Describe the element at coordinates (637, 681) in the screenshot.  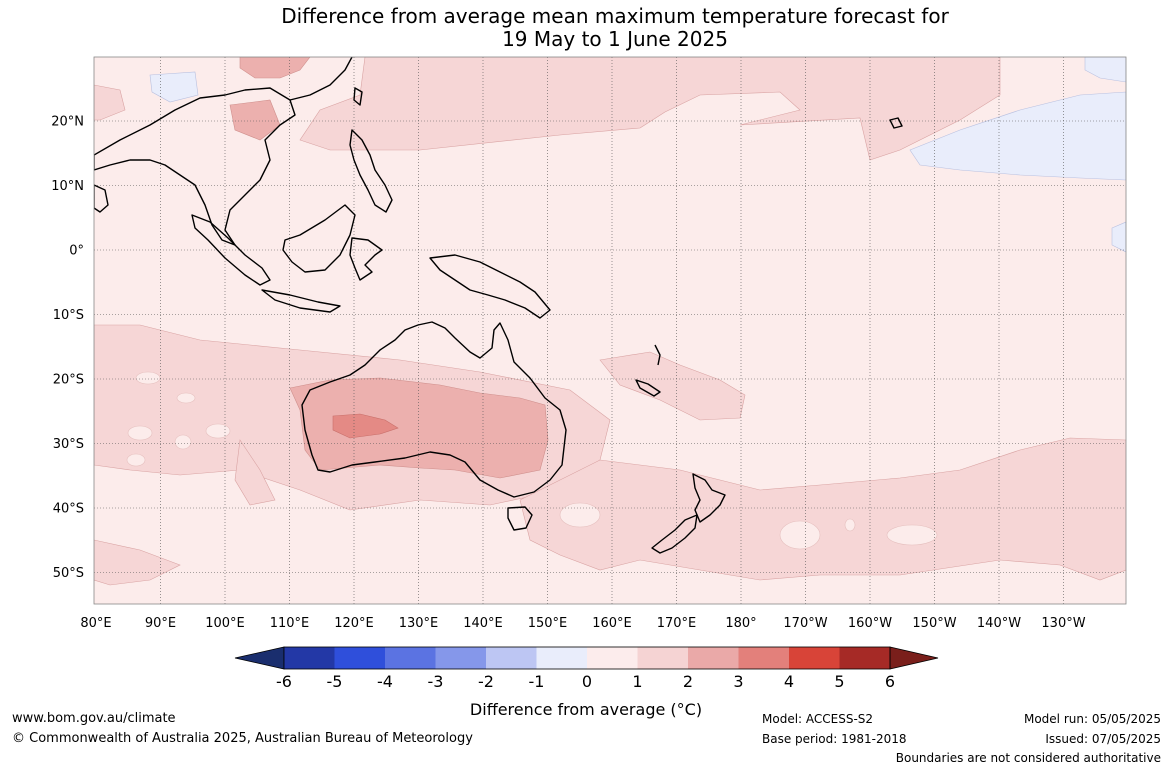
I see `colorbar-tick-label: 1` at that location.